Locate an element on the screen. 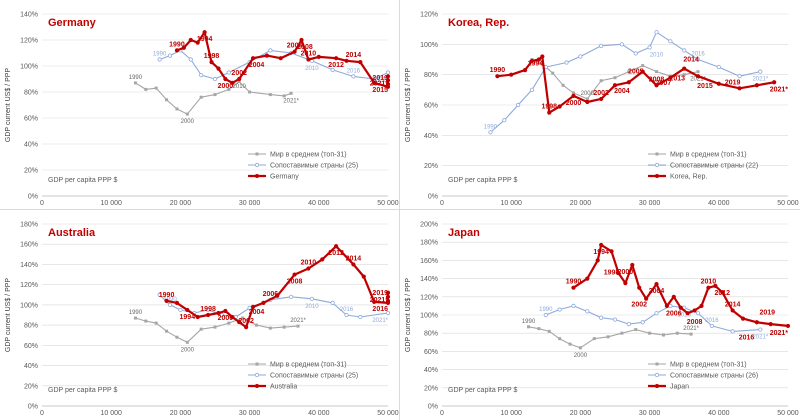  x-tick-label: 40 000 is located at coordinates (319, 413).